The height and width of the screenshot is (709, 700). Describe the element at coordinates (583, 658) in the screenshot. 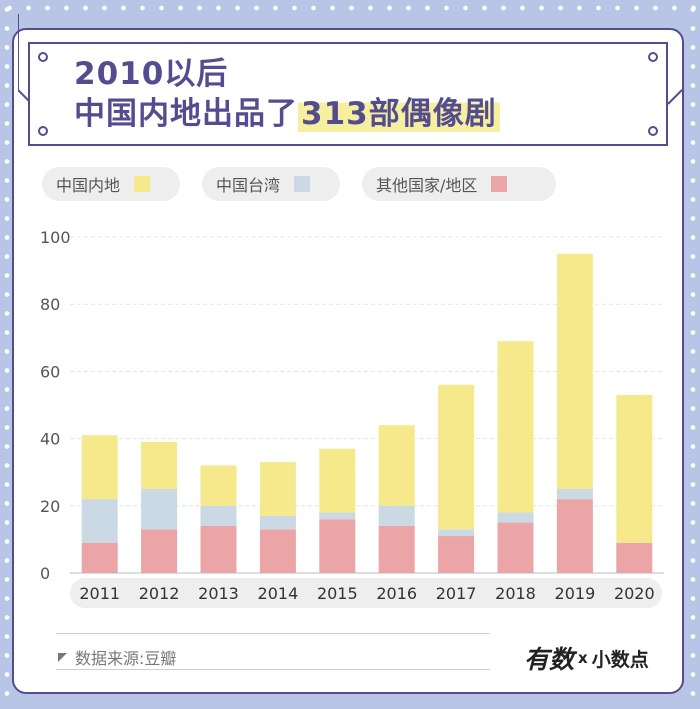

I see `logo-x-text: x` at that location.